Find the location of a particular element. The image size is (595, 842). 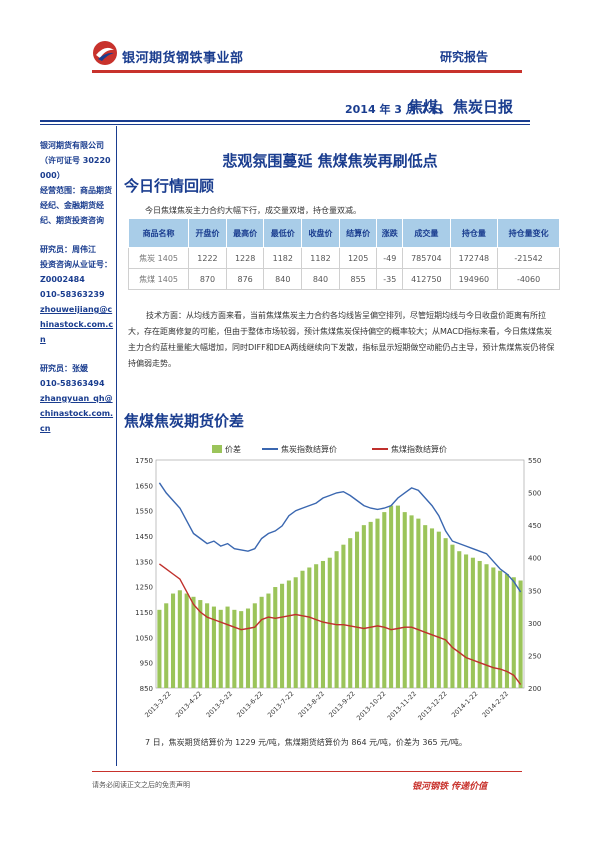

market-intro: 今日焦煤焦炭主力合约大幅下行，成交量双增，持仓量双减。 is located at coordinates (253, 210).